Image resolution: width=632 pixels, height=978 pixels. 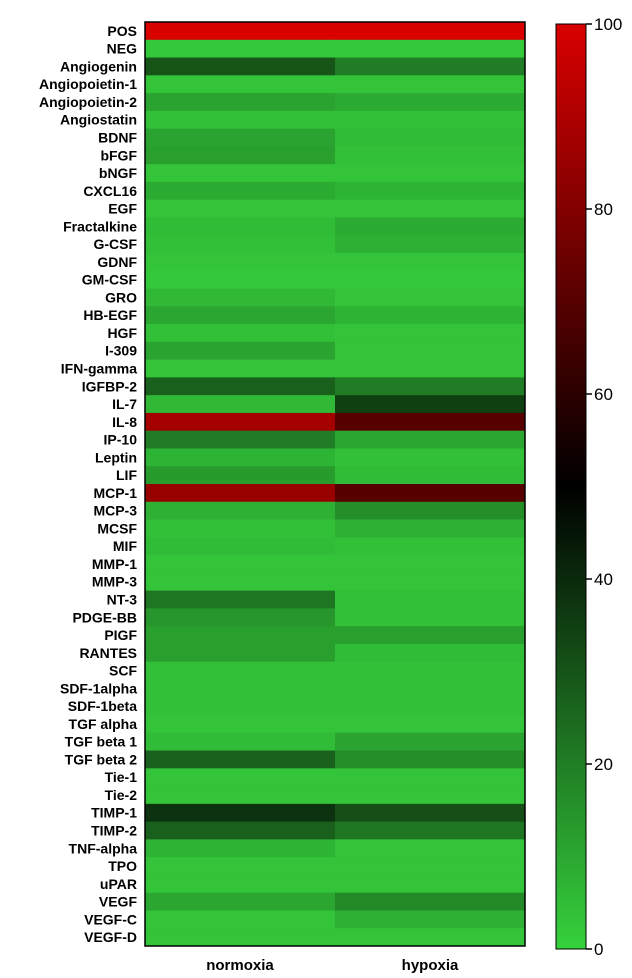 I want to click on row-label: HB-EGF, so click(x=110, y=315).